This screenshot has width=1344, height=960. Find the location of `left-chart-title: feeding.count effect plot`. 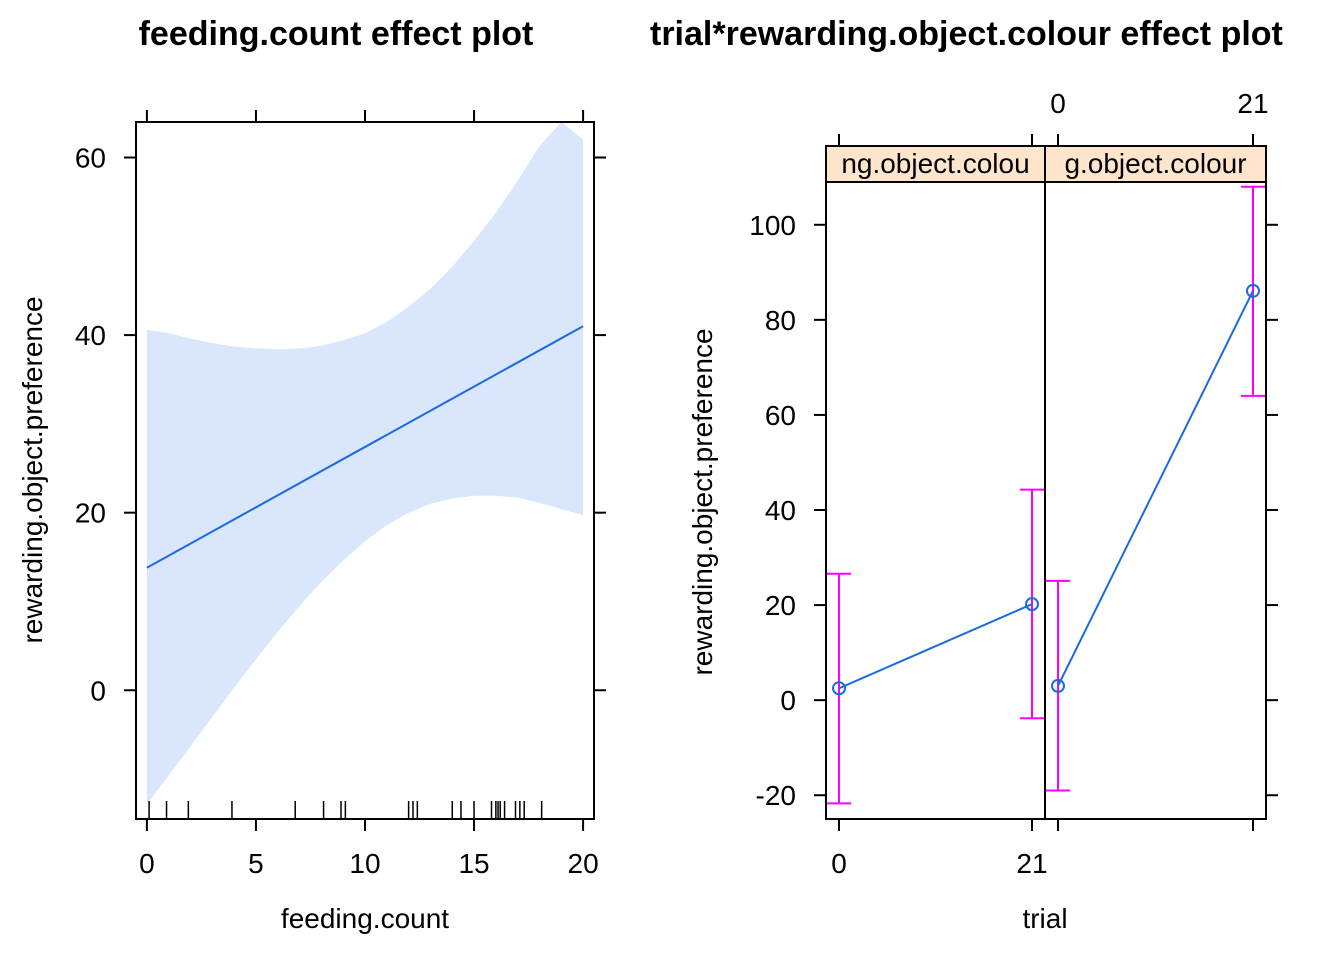

left-chart-title: feeding.count effect plot is located at coordinates (336, 34).